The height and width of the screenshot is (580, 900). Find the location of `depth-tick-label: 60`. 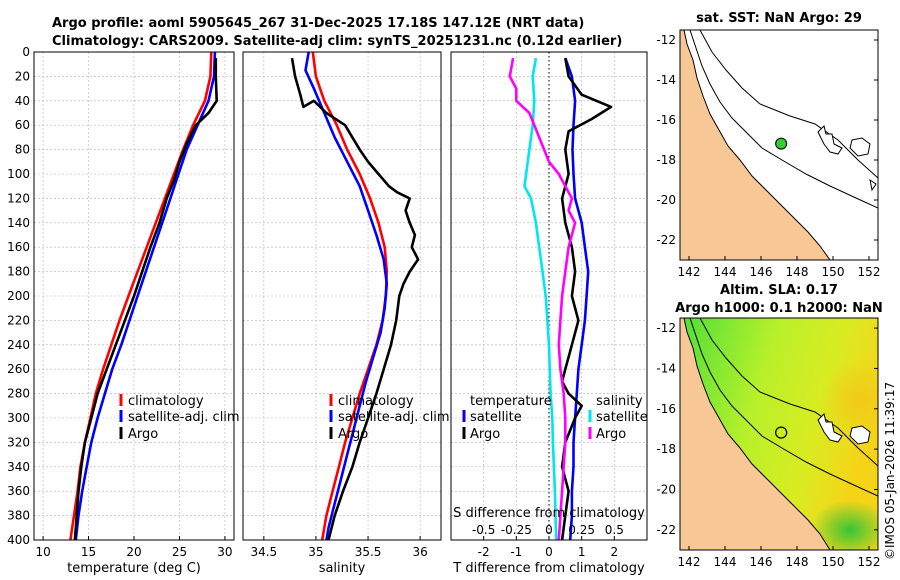

depth-tick-label: 60 is located at coordinates (22, 125).